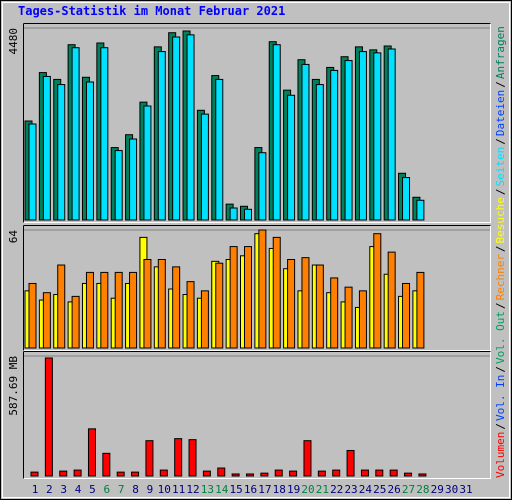  What do you see at coordinates (500, 52) in the screenshot?
I see `legend-entry: Anfragen` at bounding box center [500, 52].